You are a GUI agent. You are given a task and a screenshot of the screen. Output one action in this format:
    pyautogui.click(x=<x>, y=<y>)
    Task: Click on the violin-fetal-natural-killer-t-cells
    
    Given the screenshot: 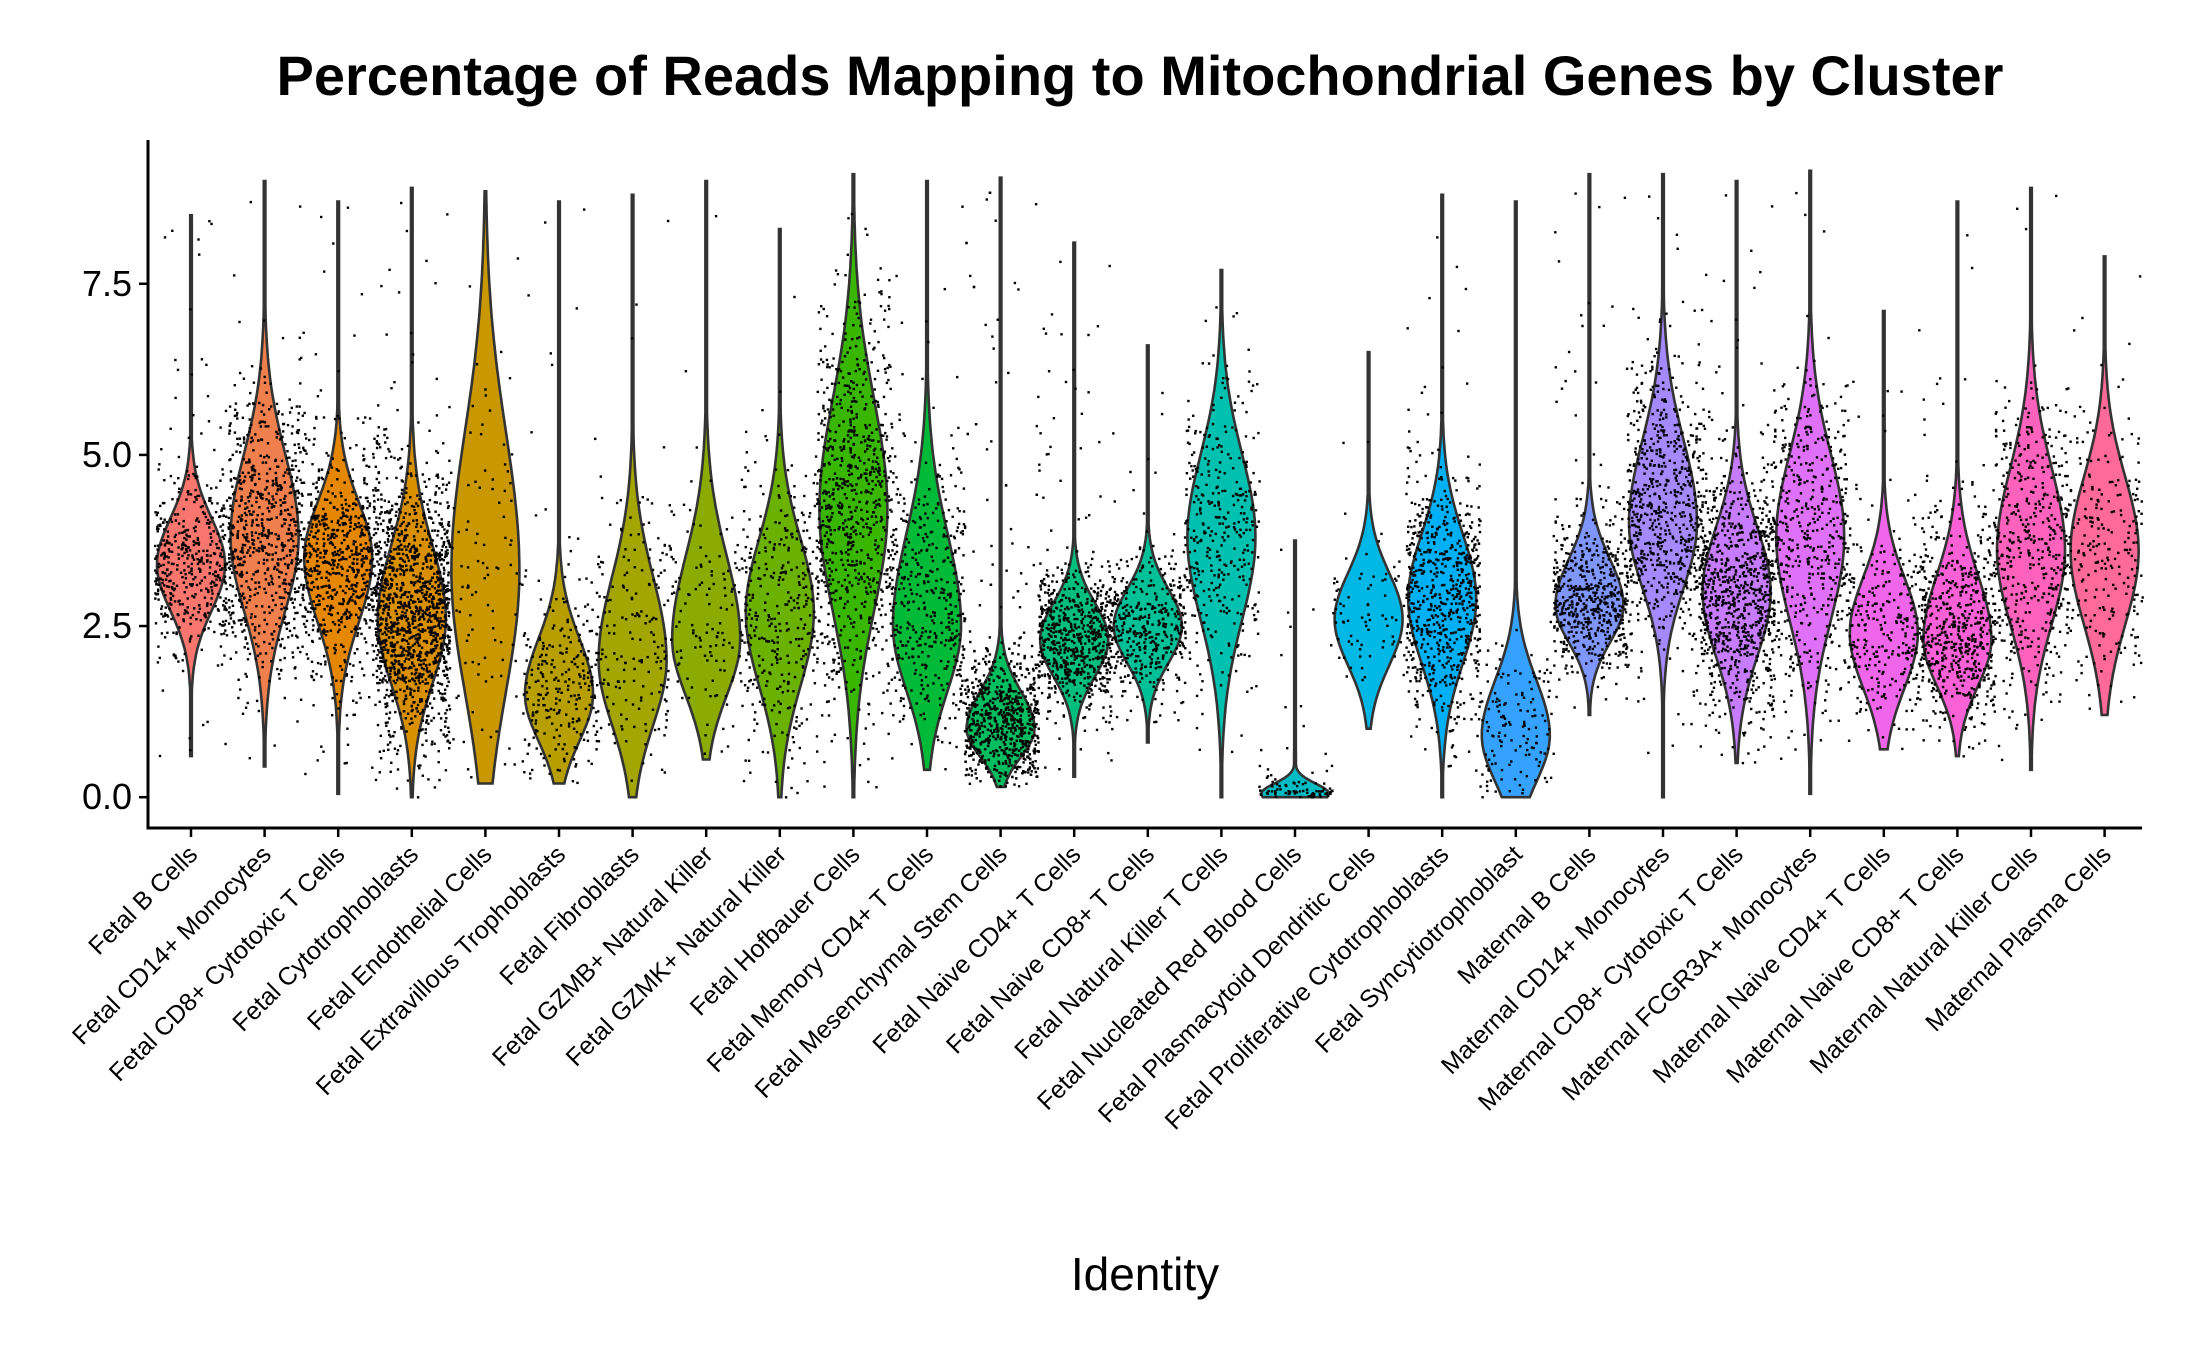 What is the action you would take?
    pyautogui.click(x=1221, y=533)
    